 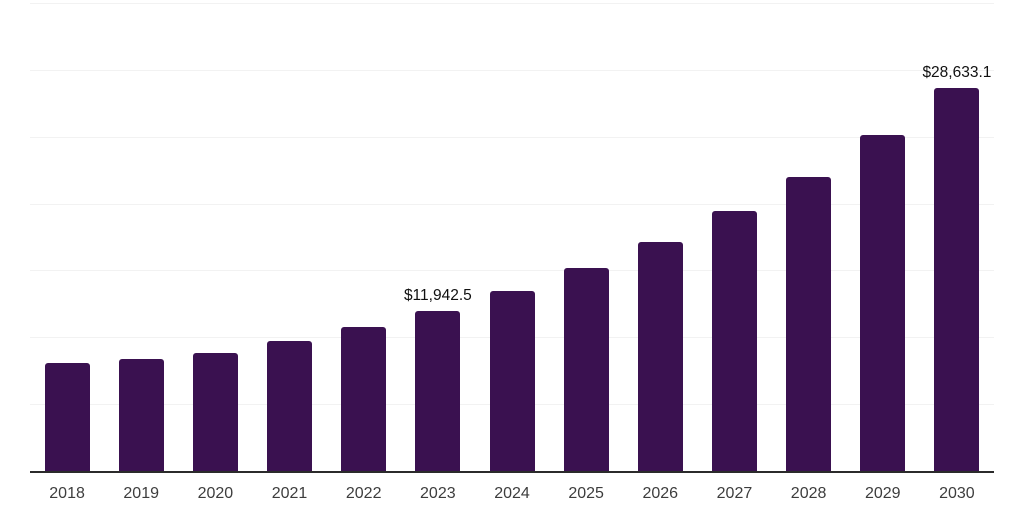 What do you see at coordinates (883, 302) in the screenshot?
I see `bar-2029` at bounding box center [883, 302].